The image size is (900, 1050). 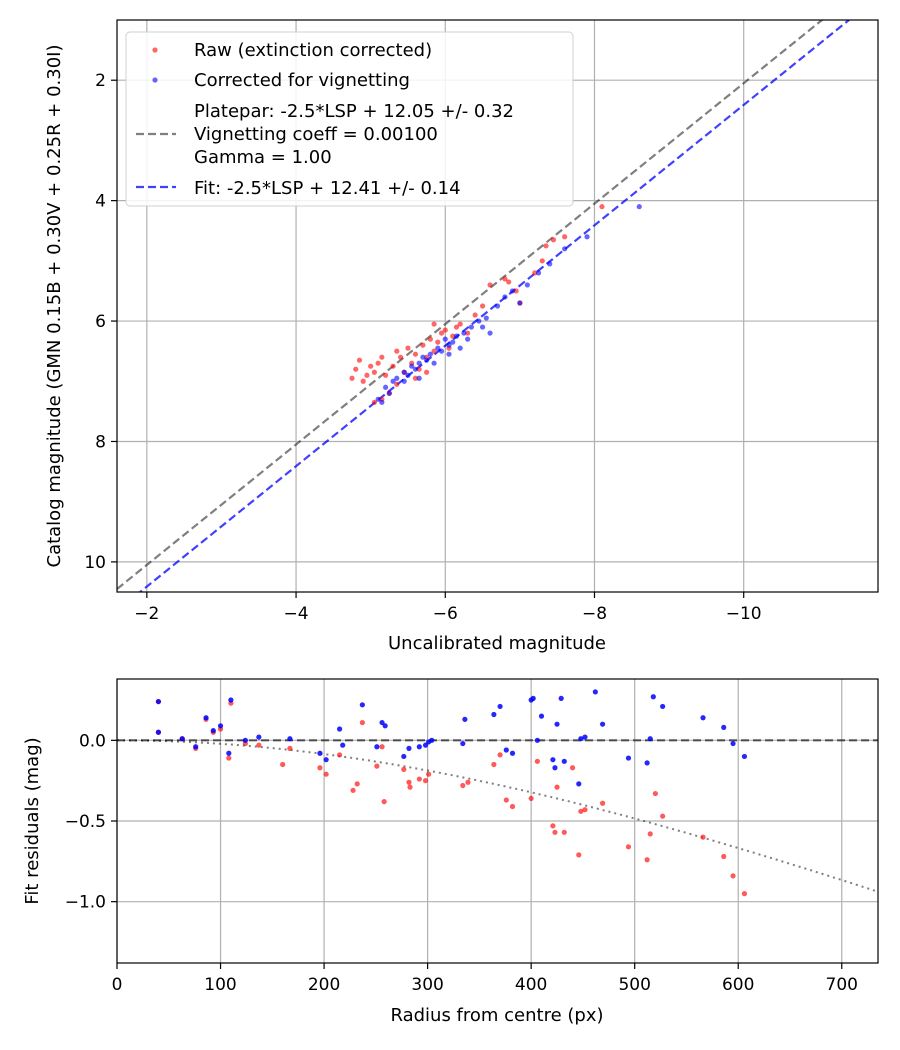 I want to click on top-x-tick-label: −4, so click(x=296, y=614).